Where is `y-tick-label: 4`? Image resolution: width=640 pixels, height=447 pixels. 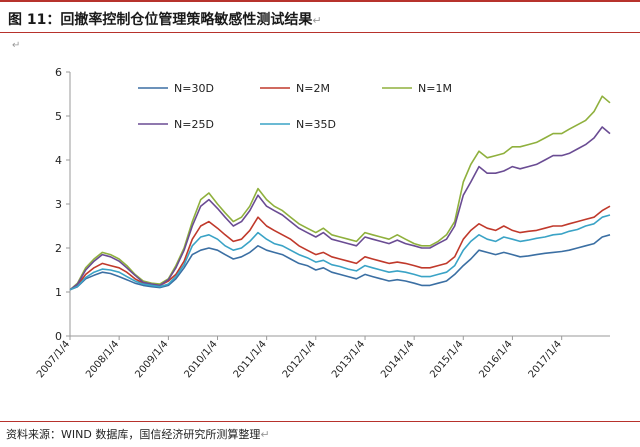
y-tick-label: 4 is located at coordinates (58, 160).